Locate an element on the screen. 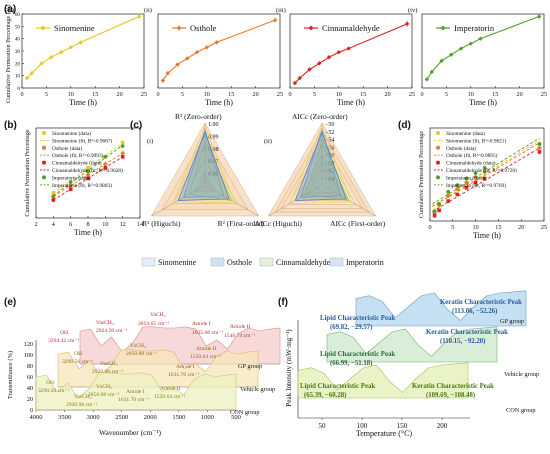  a-legend-label-1: Osthole is located at coordinates (203, 28).